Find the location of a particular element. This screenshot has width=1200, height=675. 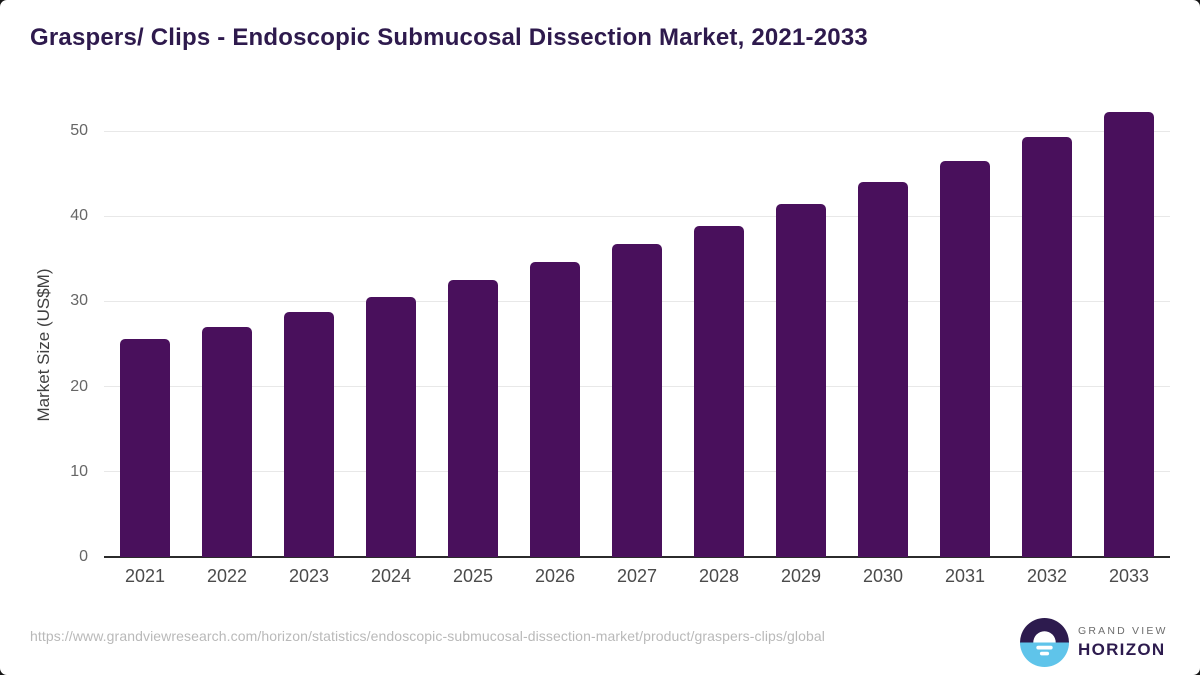

bar-slot-2025 is located at coordinates (473, 344).